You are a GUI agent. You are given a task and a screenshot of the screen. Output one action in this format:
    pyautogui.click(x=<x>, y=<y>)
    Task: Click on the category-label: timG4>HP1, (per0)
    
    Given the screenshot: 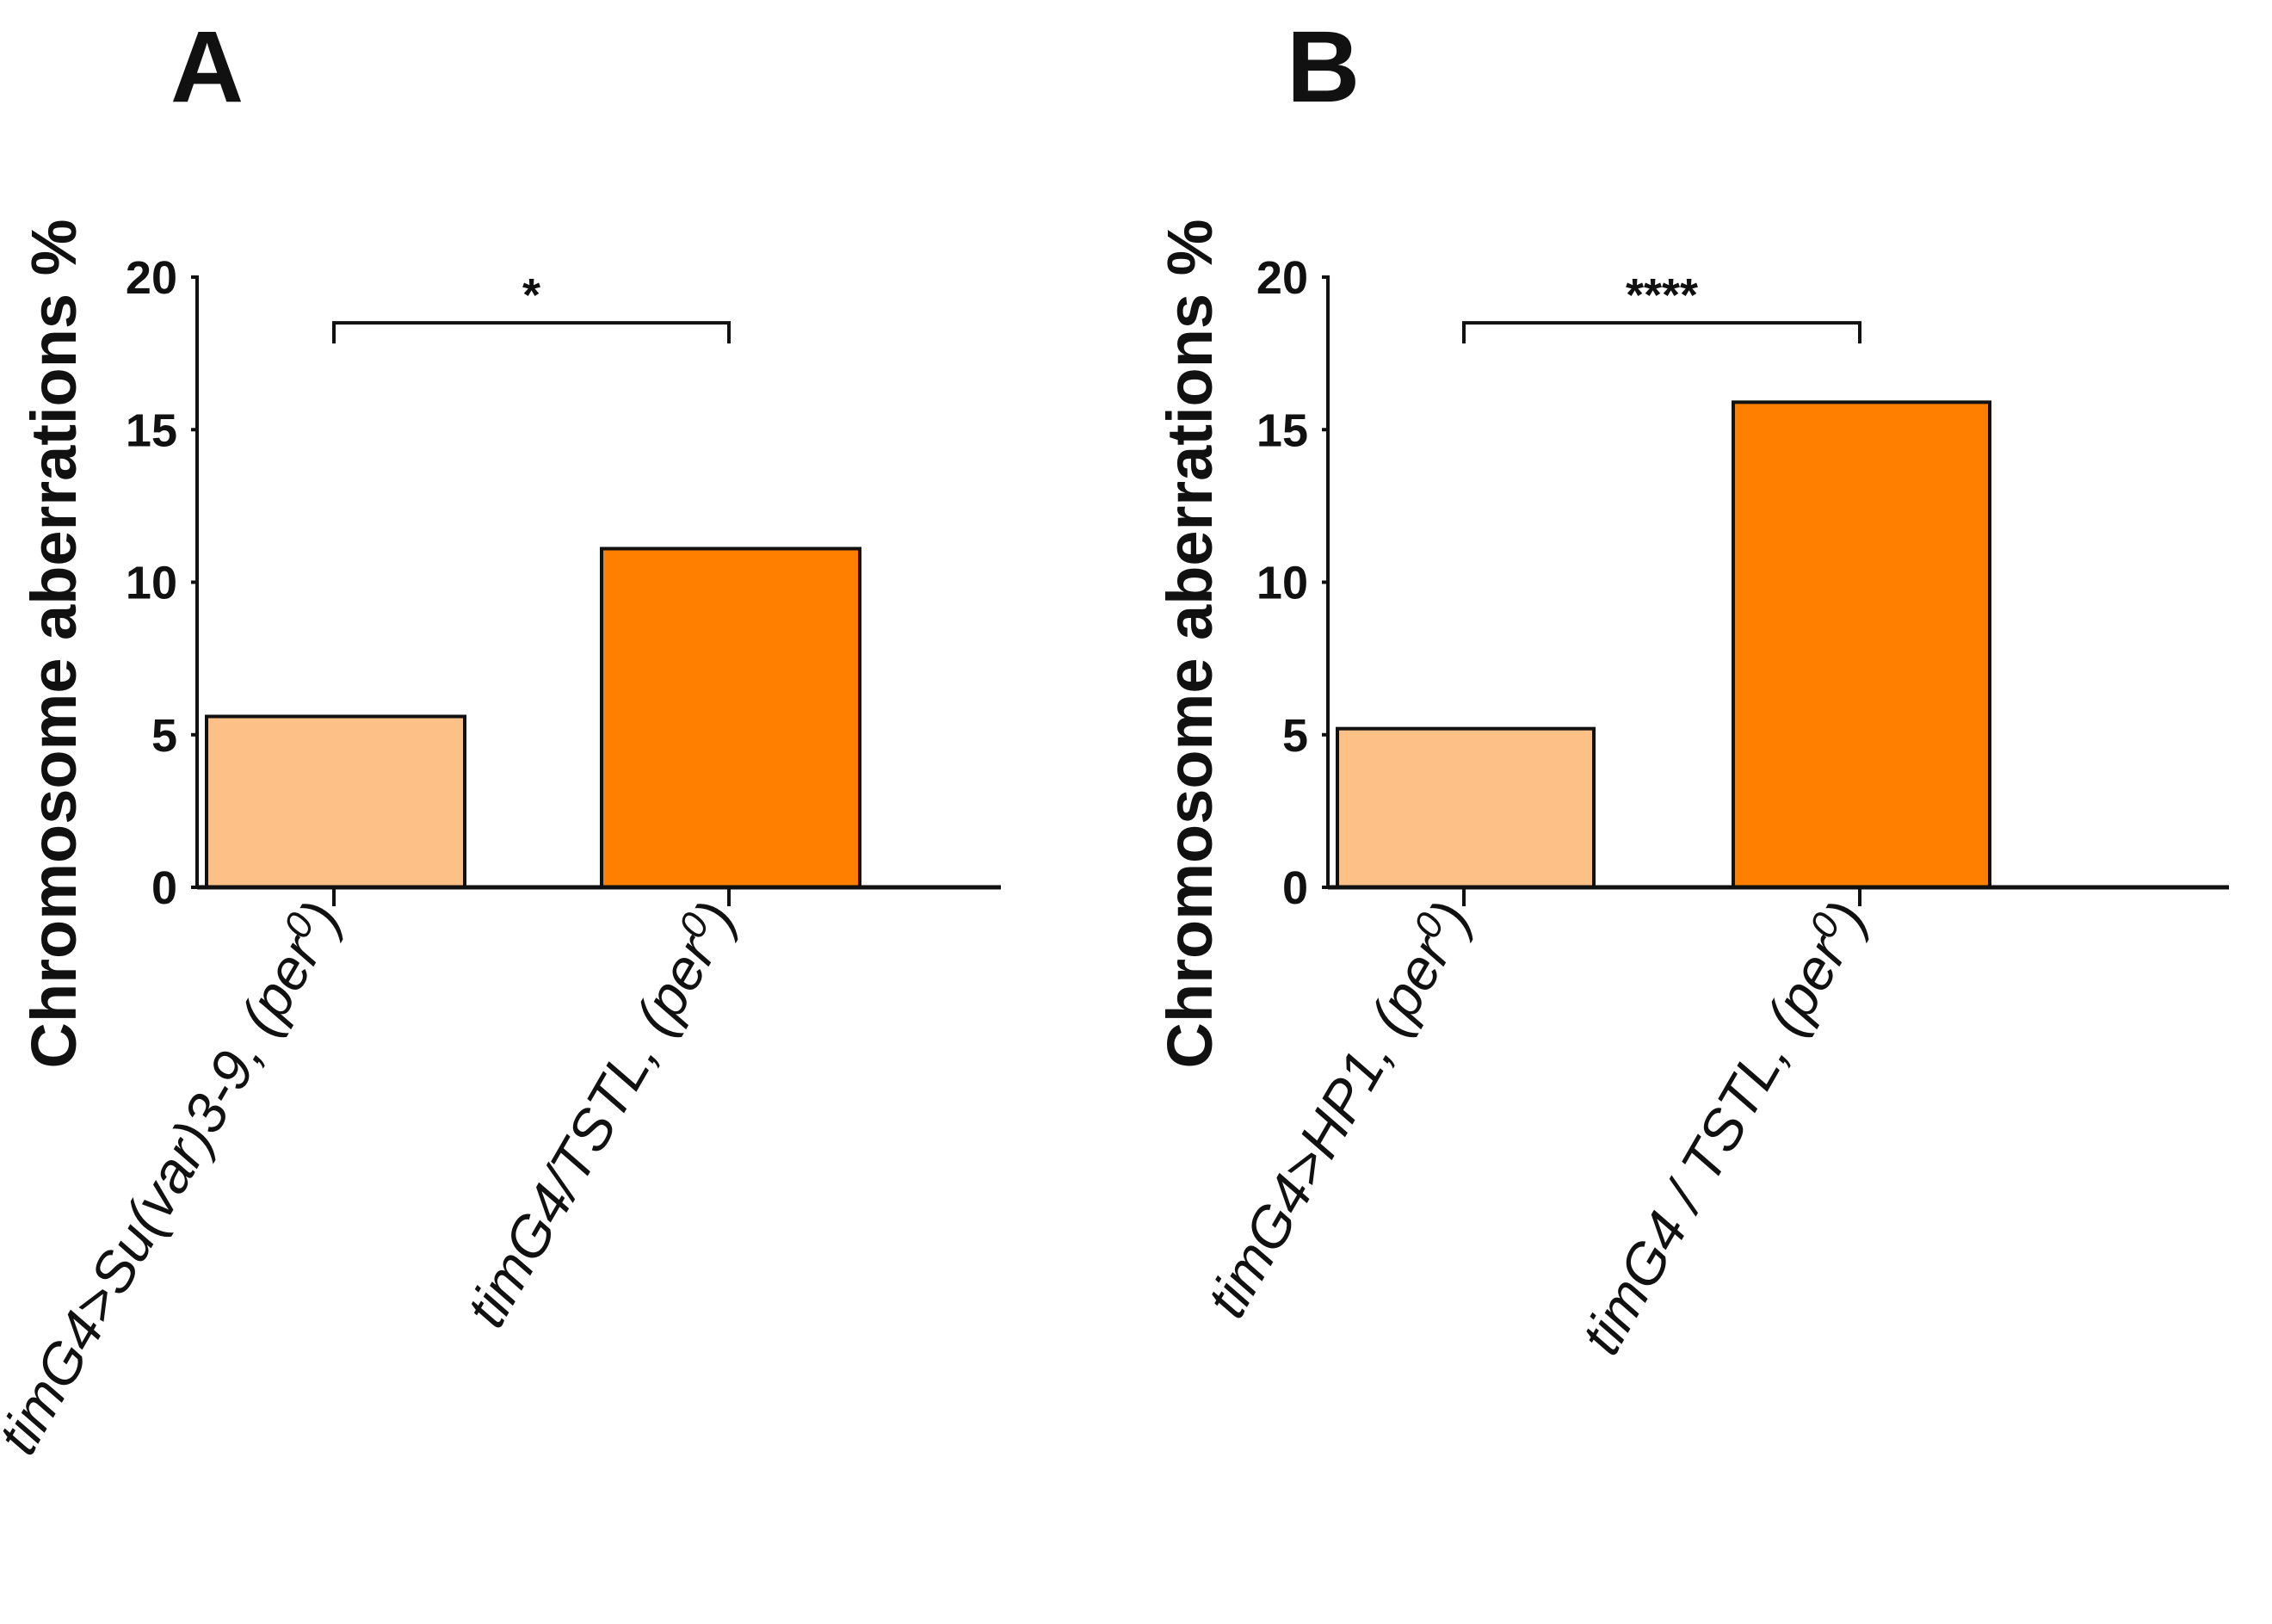 What is the action you would take?
    pyautogui.click(x=1337, y=1108)
    